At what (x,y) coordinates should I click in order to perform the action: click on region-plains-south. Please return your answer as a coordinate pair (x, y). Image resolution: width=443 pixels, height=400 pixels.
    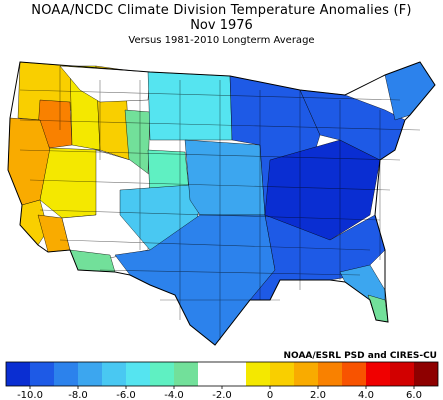
    Looking at the image, I should click on (225, 177).